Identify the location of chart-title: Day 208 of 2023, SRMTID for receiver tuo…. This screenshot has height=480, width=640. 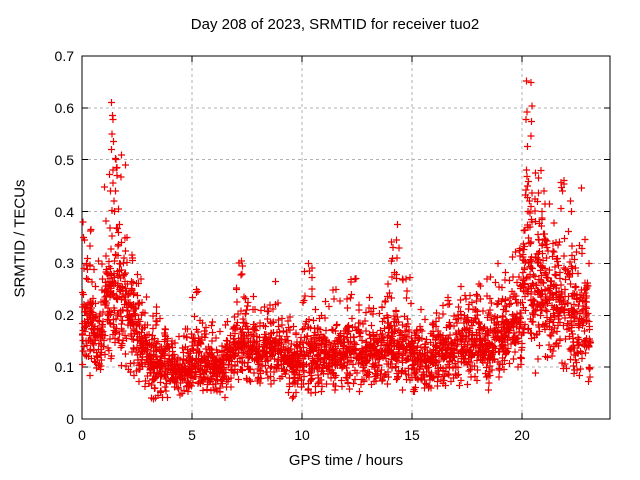
(335, 24).